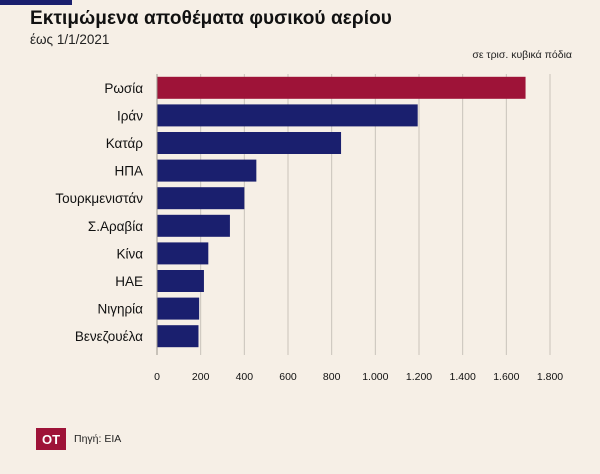 The height and width of the screenshot is (474, 600). What do you see at coordinates (522, 55) in the screenshot?
I see `units-label: σε τρισ. κυβικά πόδια` at bounding box center [522, 55].